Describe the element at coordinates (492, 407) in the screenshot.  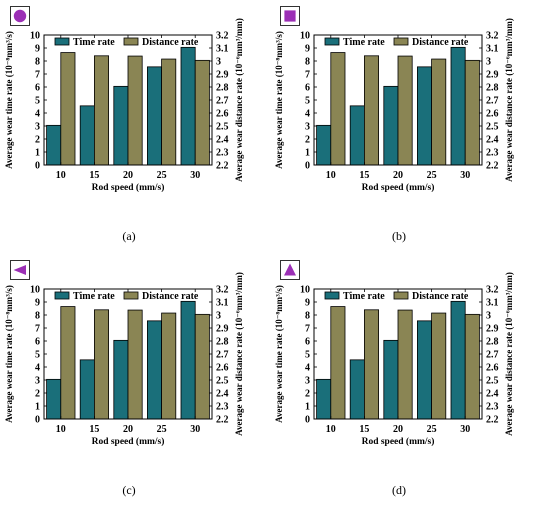
I see `y-tick-label-right: 2.3` at that location.